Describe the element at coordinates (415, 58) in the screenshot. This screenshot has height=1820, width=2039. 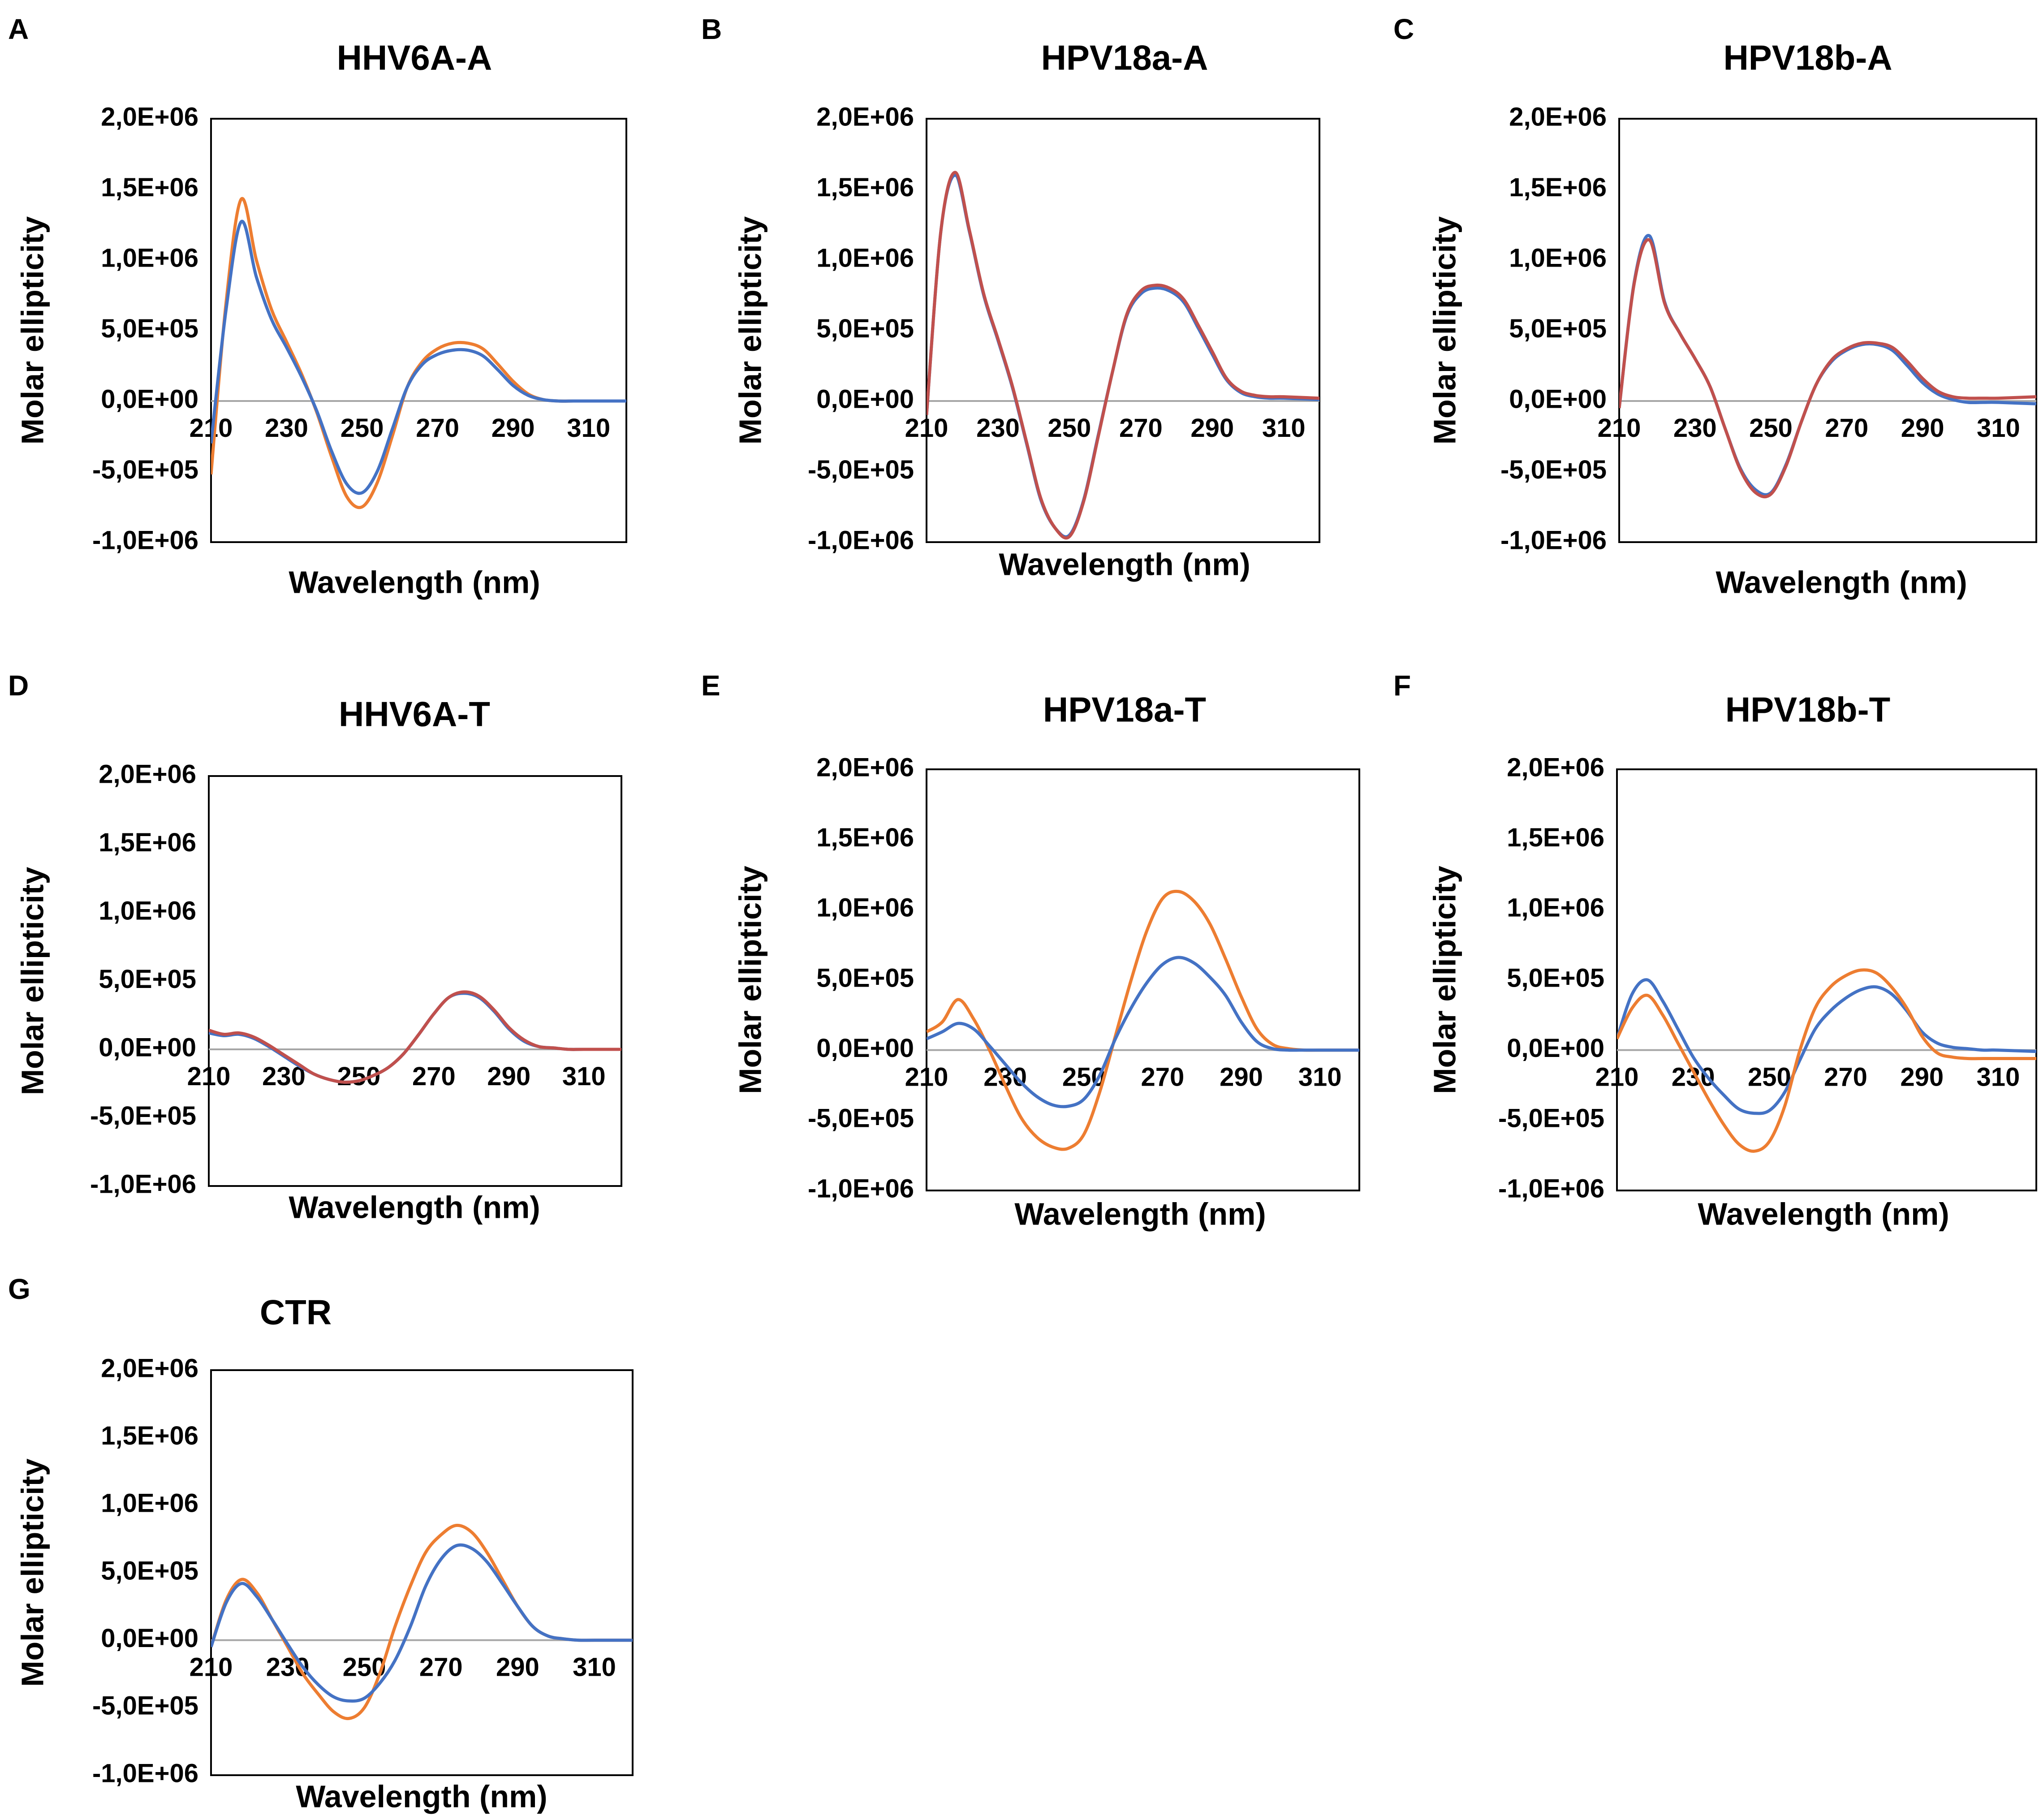
I see `chart-title: HHV6A-A` at that location.